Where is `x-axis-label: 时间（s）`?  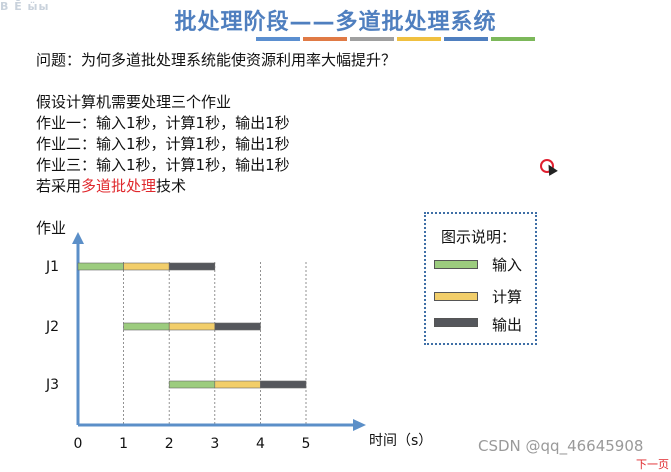 x-axis-label: 时间（s） is located at coordinates (400, 441).